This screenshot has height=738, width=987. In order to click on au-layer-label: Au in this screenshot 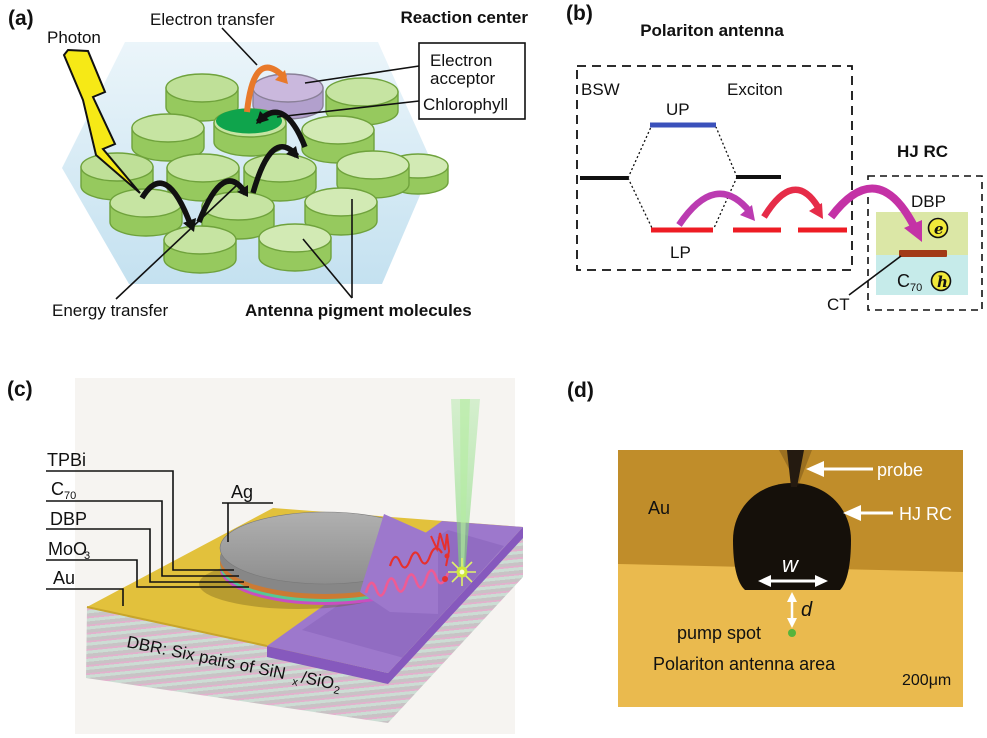, I will do `click(64, 578)`.